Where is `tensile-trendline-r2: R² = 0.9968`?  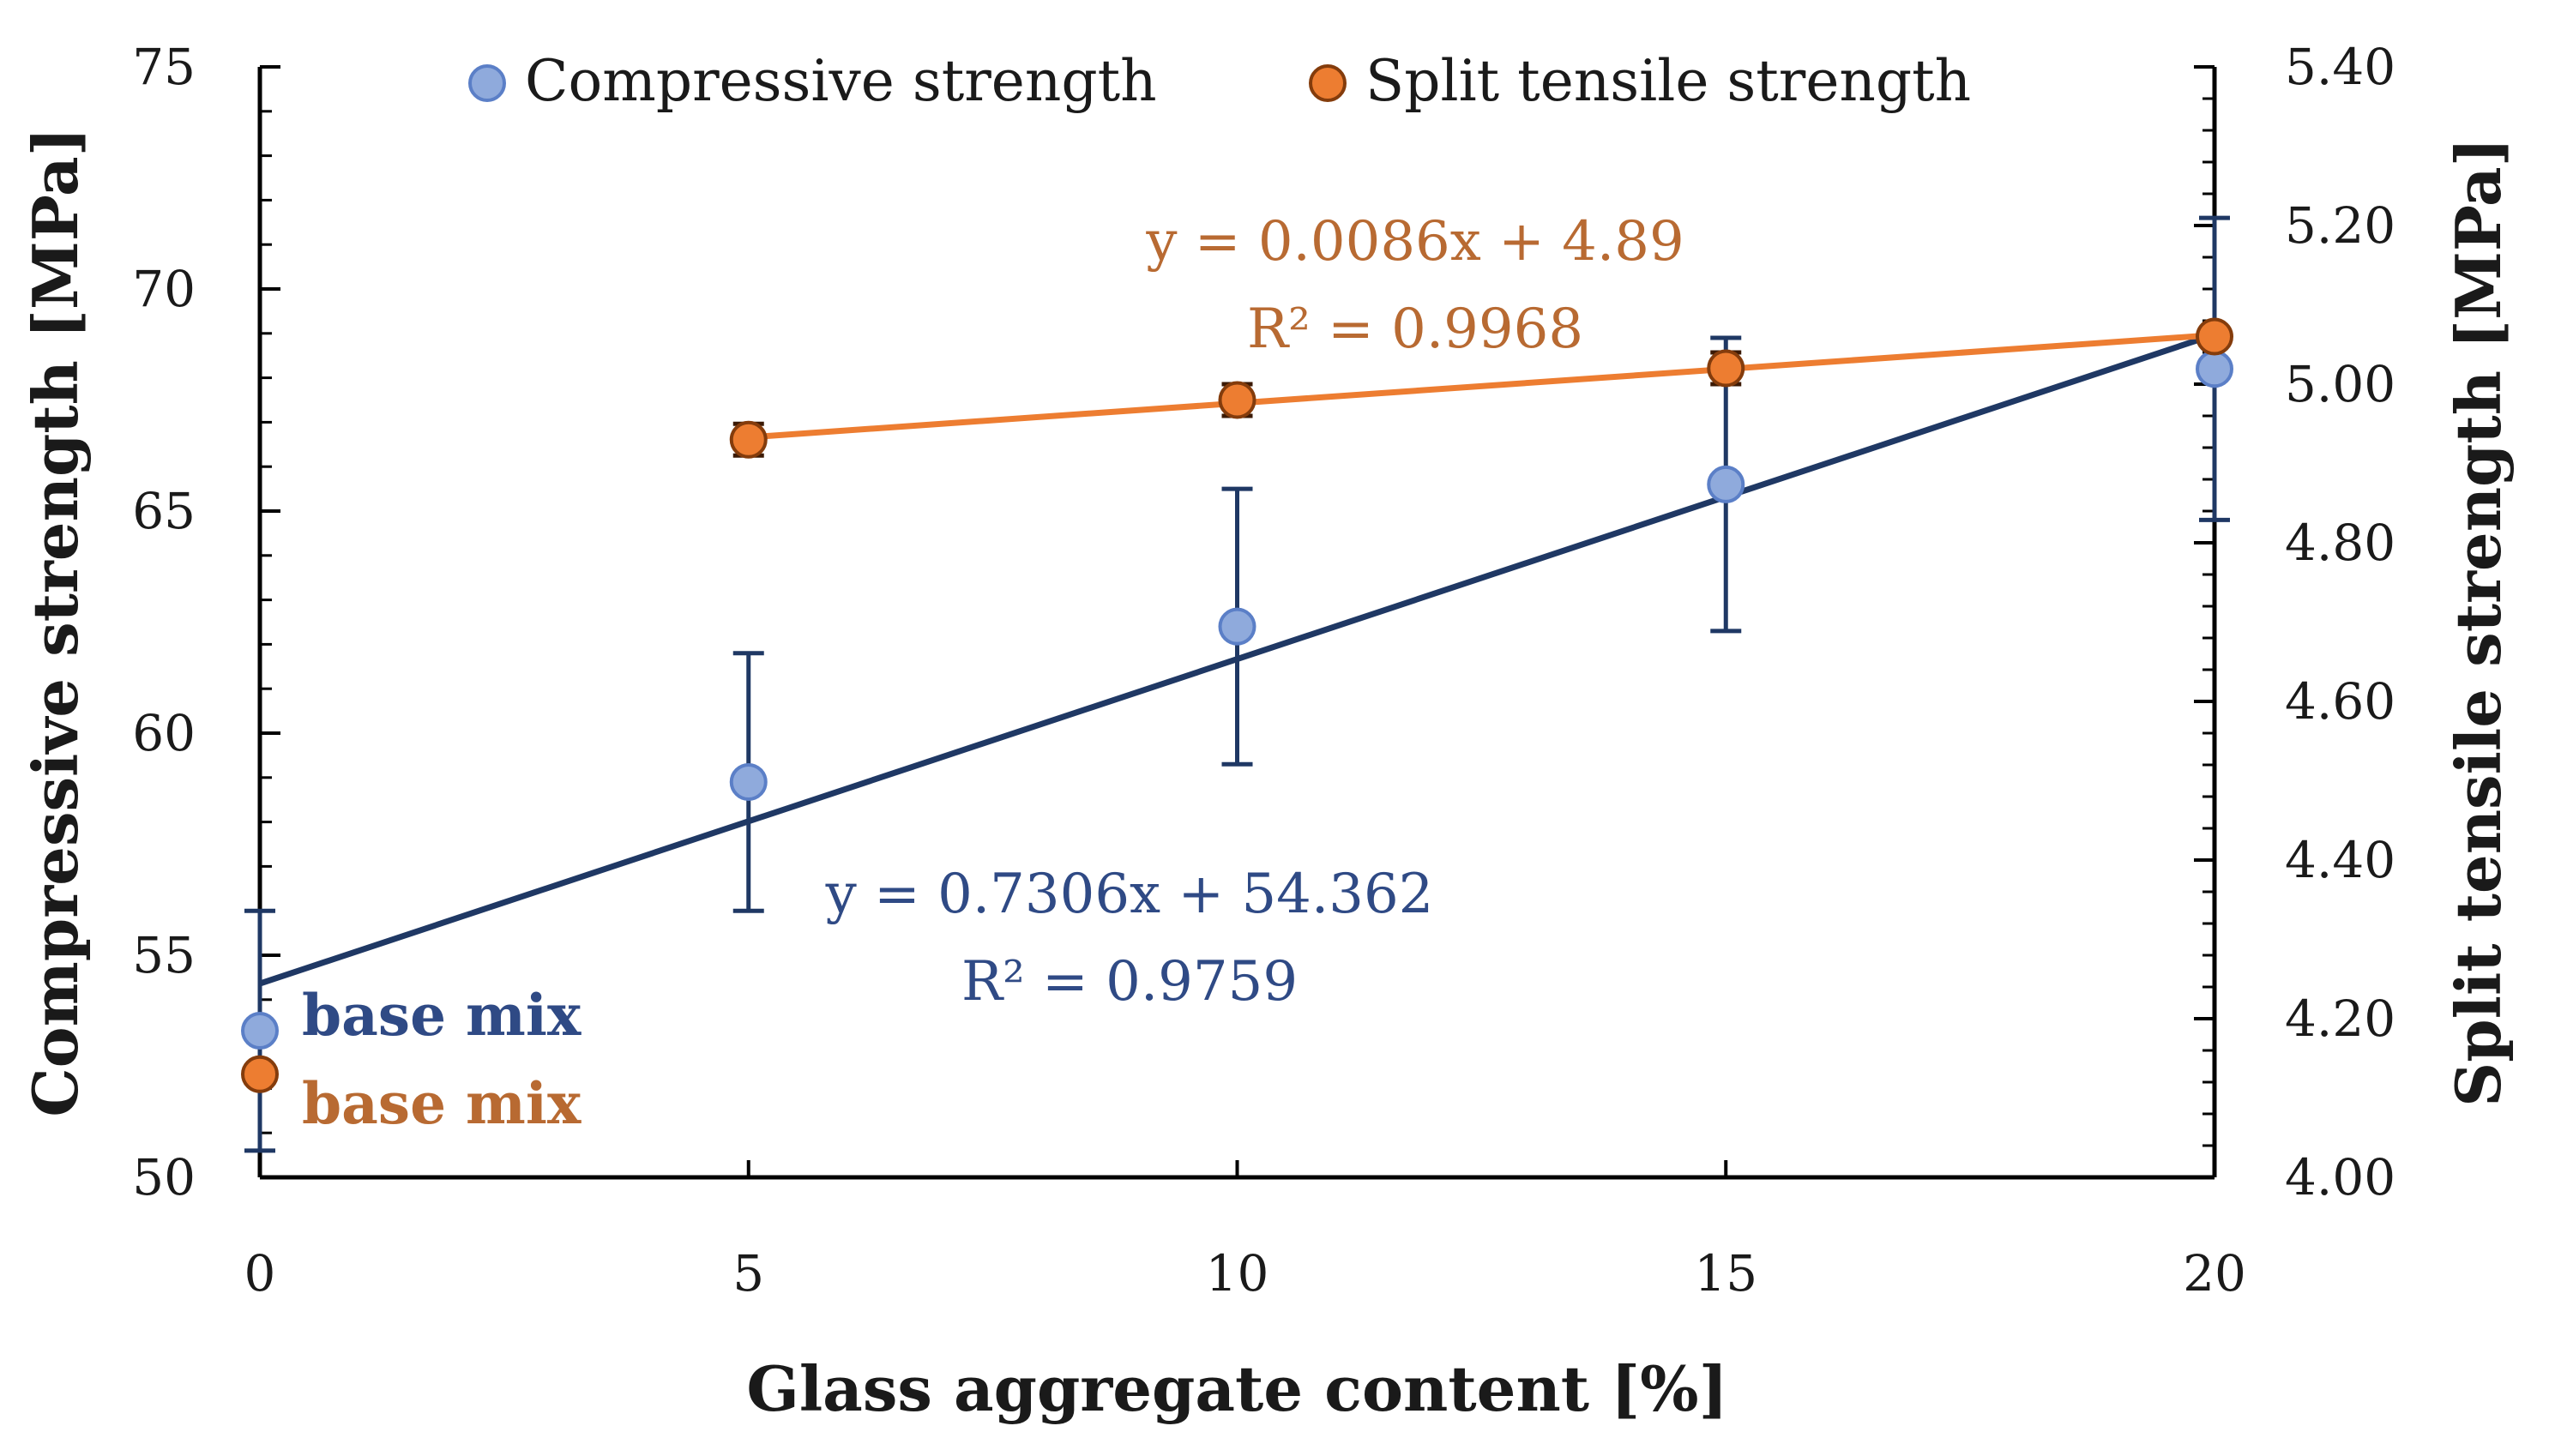 tensile-trendline-r2: R² = 0.9968 is located at coordinates (1415, 329).